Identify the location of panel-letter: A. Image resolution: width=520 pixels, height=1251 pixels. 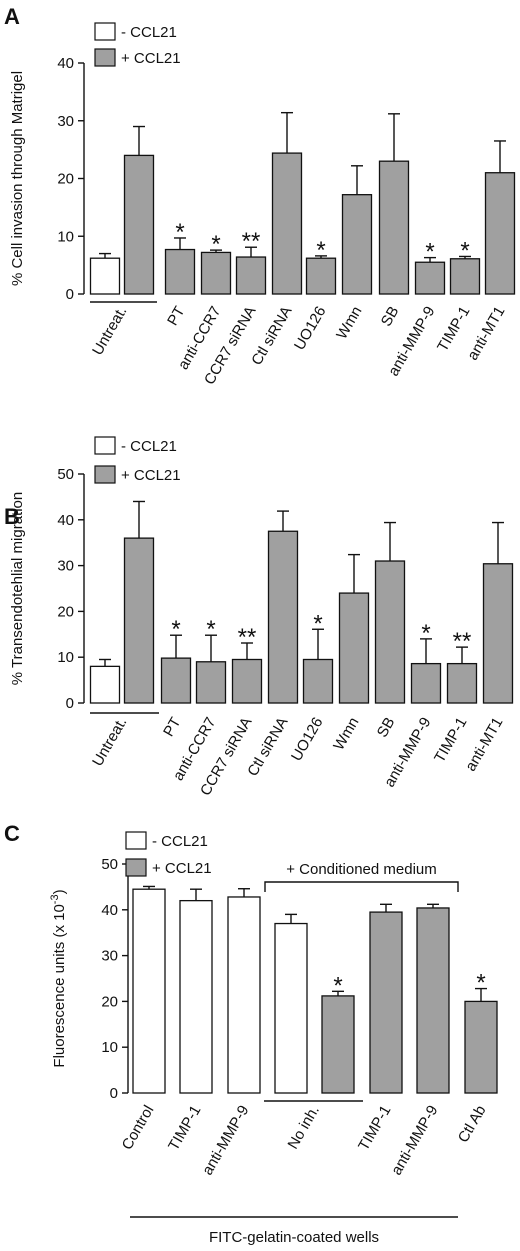
(12, 16).